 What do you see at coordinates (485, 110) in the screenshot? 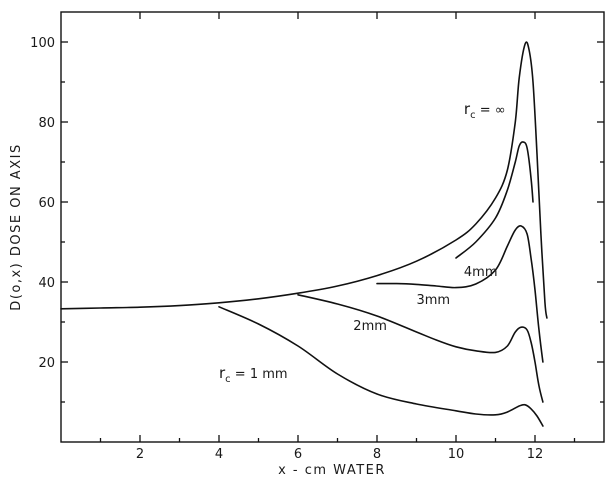
I see `curve-label-0: rc = ∞` at bounding box center [485, 110].